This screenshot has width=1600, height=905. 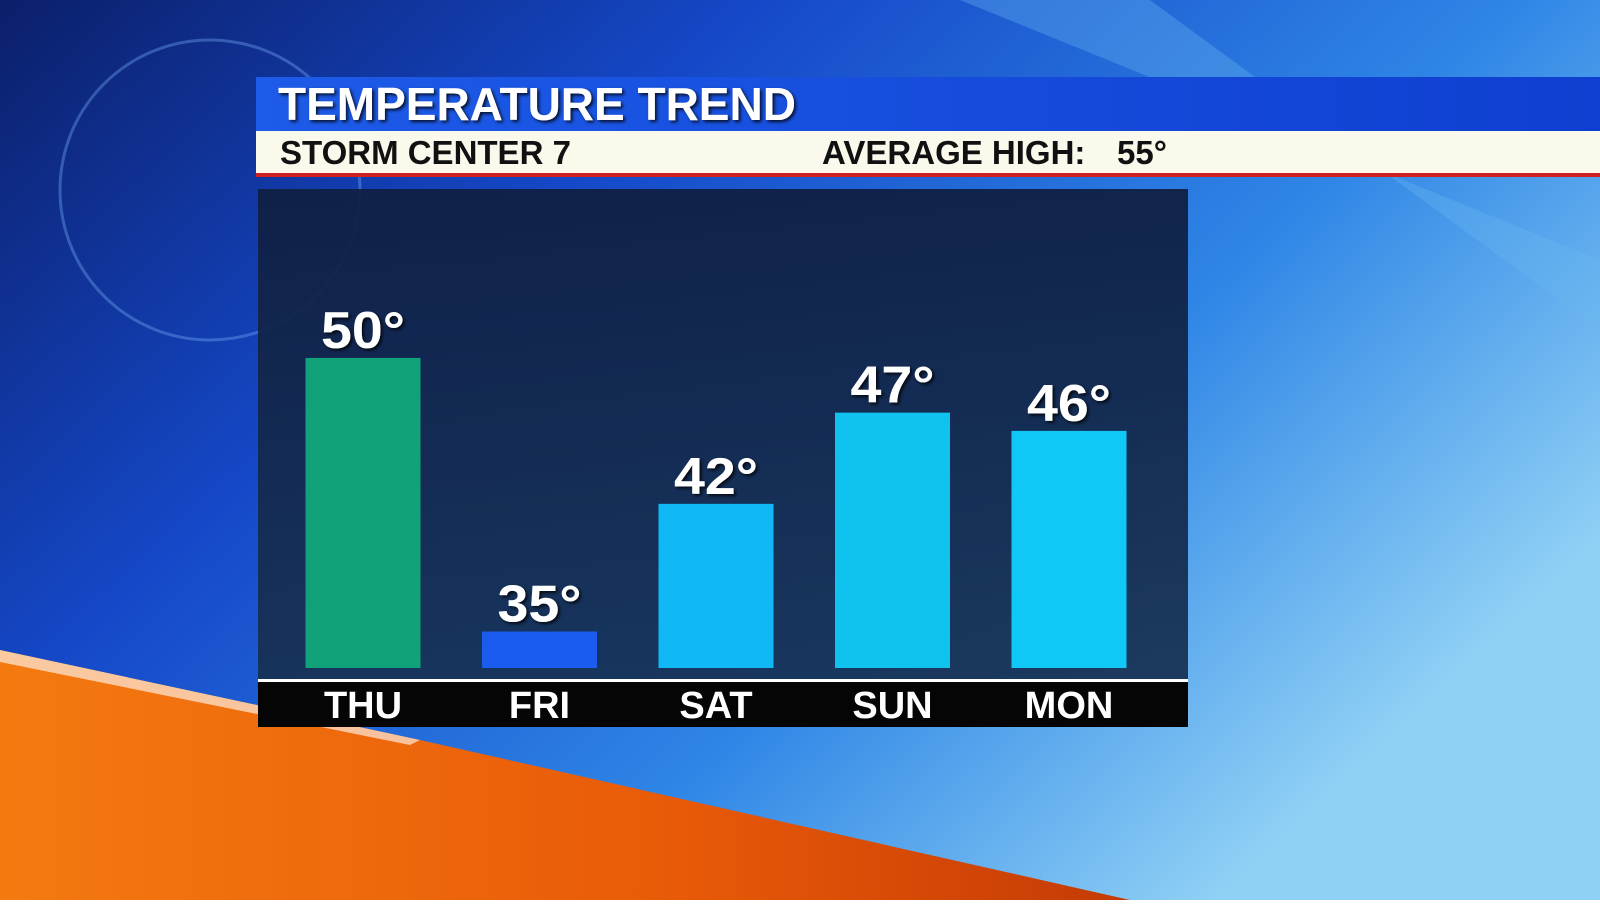 I want to click on value-label: 35°, so click(x=540, y=605).